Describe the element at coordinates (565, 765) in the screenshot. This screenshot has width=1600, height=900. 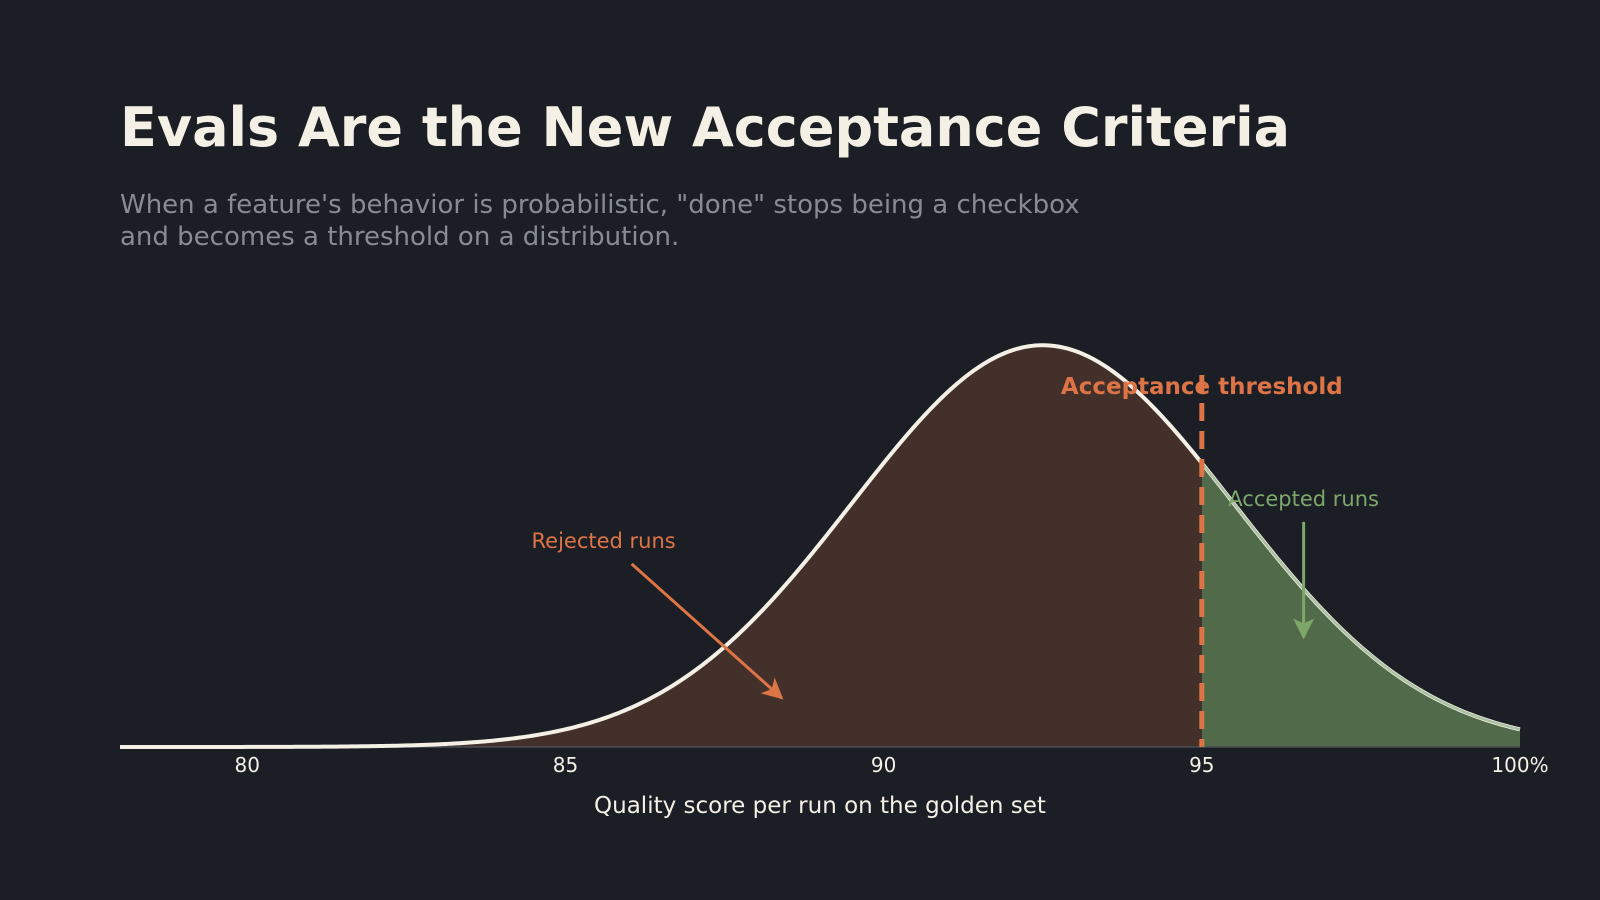
I see `x-tick-label: 85` at that location.